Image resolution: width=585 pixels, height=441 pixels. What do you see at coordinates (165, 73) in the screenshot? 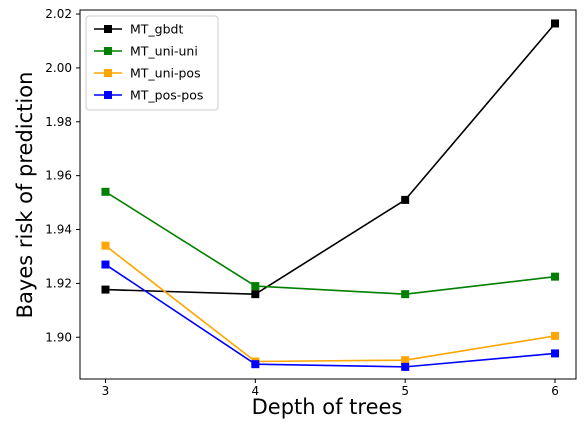
I see `legend-label-mt-uni-pos: MT_uni-pos` at bounding box center [165, 73].